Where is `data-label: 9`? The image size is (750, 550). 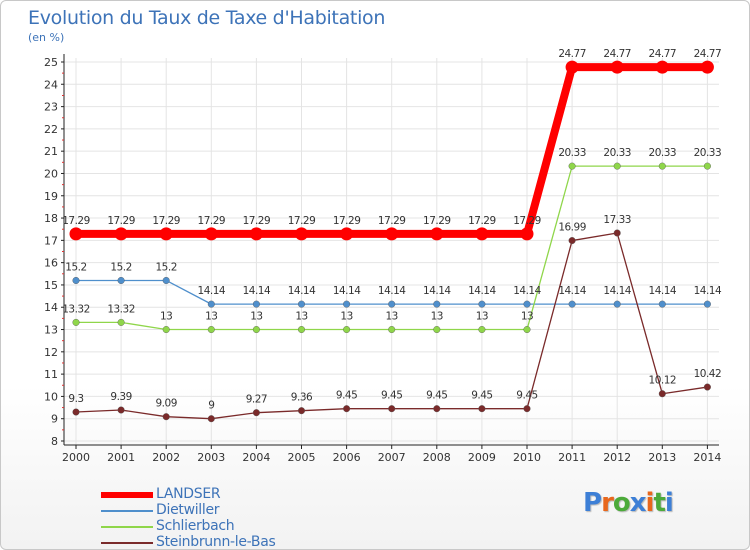 data-label: 9 is located at coordinates (211, 406).